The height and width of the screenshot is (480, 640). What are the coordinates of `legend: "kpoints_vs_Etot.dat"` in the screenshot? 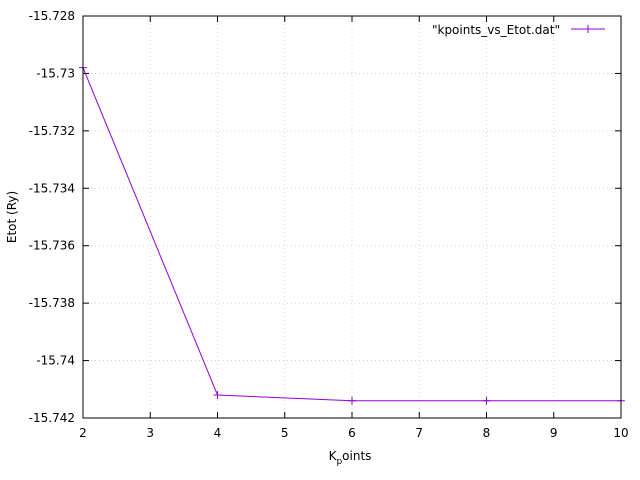 It's located at (518, 30).